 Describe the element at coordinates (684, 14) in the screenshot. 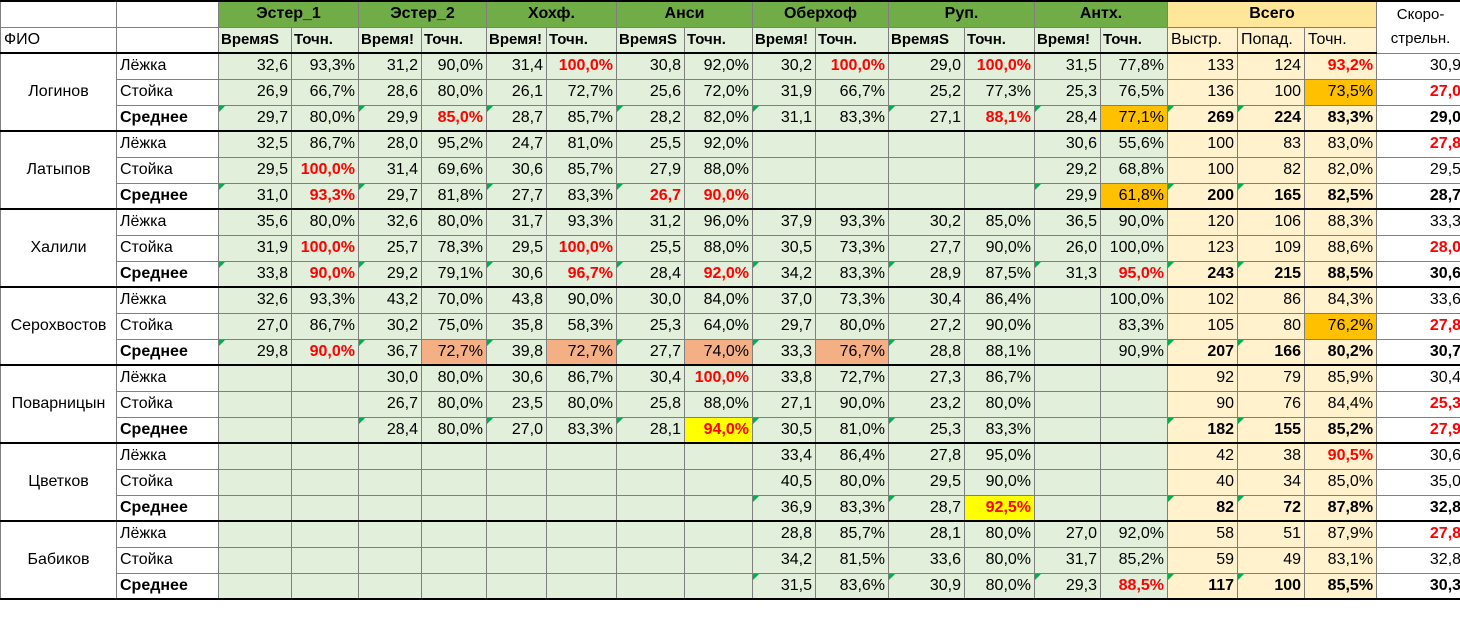

I see `group-header: Анси` at that location.